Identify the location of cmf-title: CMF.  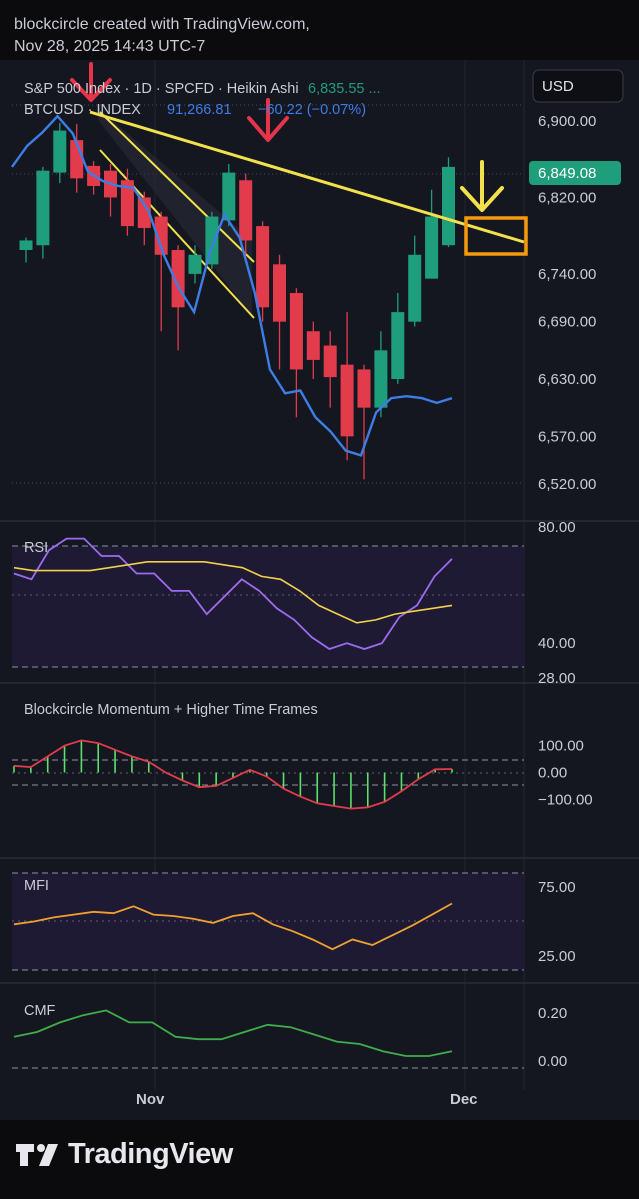
(40, 1011).